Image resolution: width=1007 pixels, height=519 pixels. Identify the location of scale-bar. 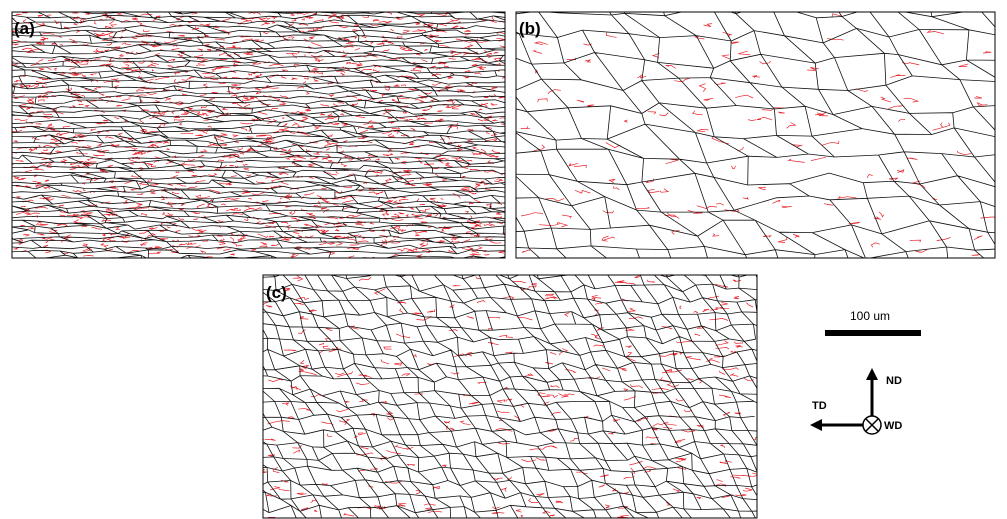
(873, 333).